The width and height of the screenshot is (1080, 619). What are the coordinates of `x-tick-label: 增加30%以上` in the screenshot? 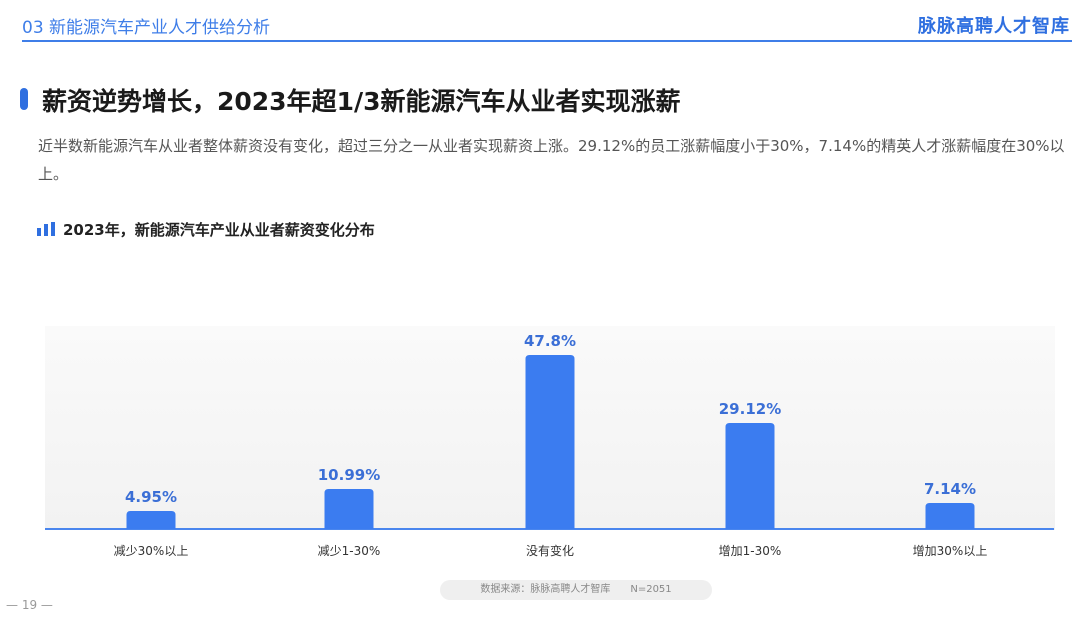 It's located at (950, 551).